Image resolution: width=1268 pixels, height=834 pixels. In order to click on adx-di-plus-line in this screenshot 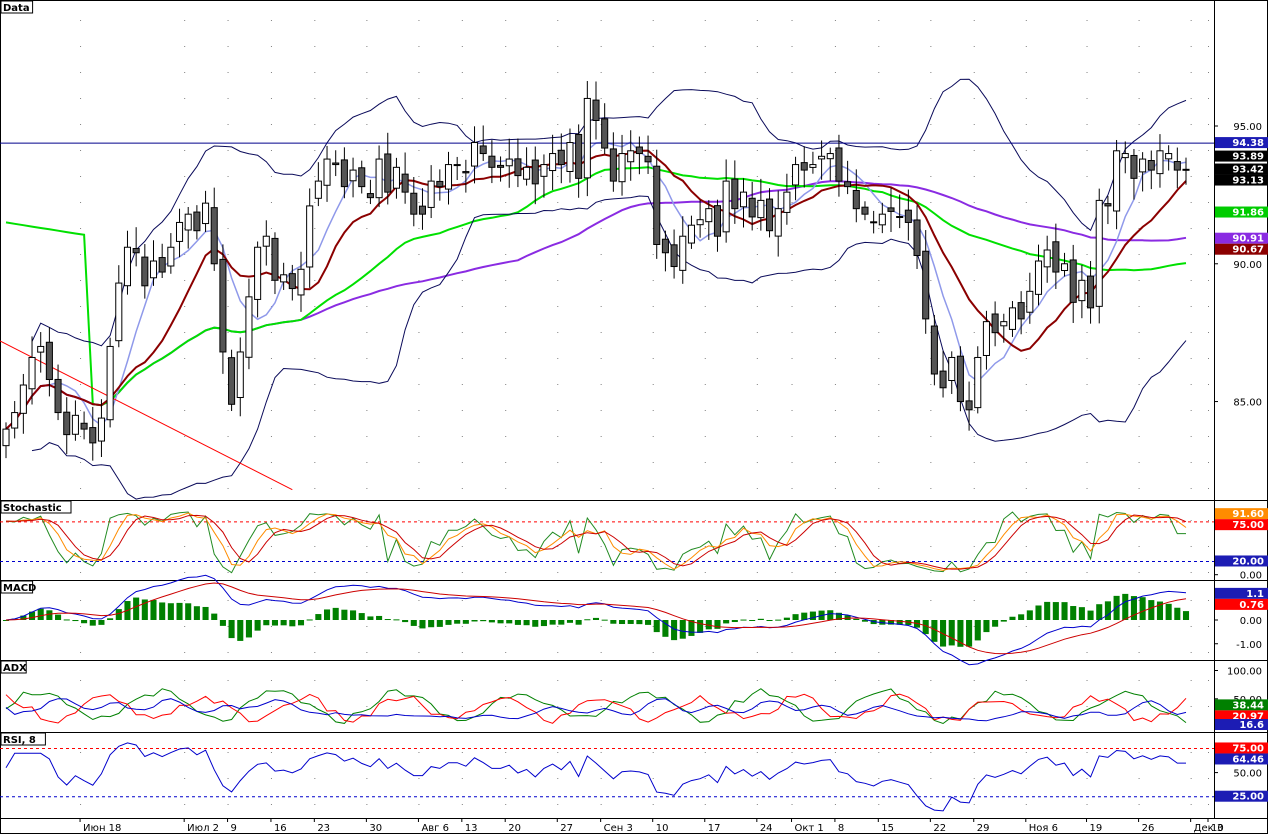, I will do `click(596, 706)`.